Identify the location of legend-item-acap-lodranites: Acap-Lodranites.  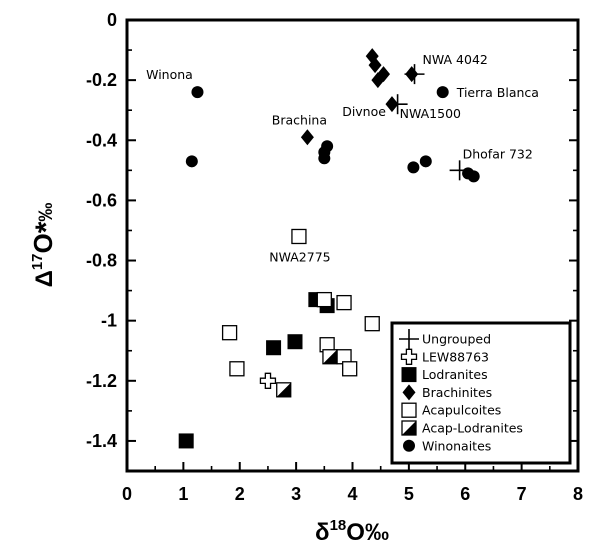
(462, 428).